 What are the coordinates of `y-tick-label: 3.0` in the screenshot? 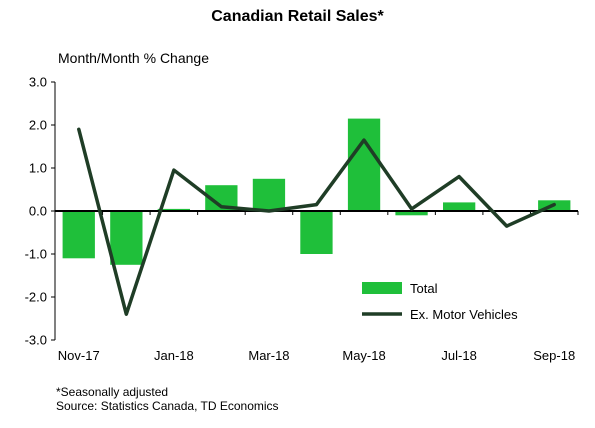 It's located at (38, 82).